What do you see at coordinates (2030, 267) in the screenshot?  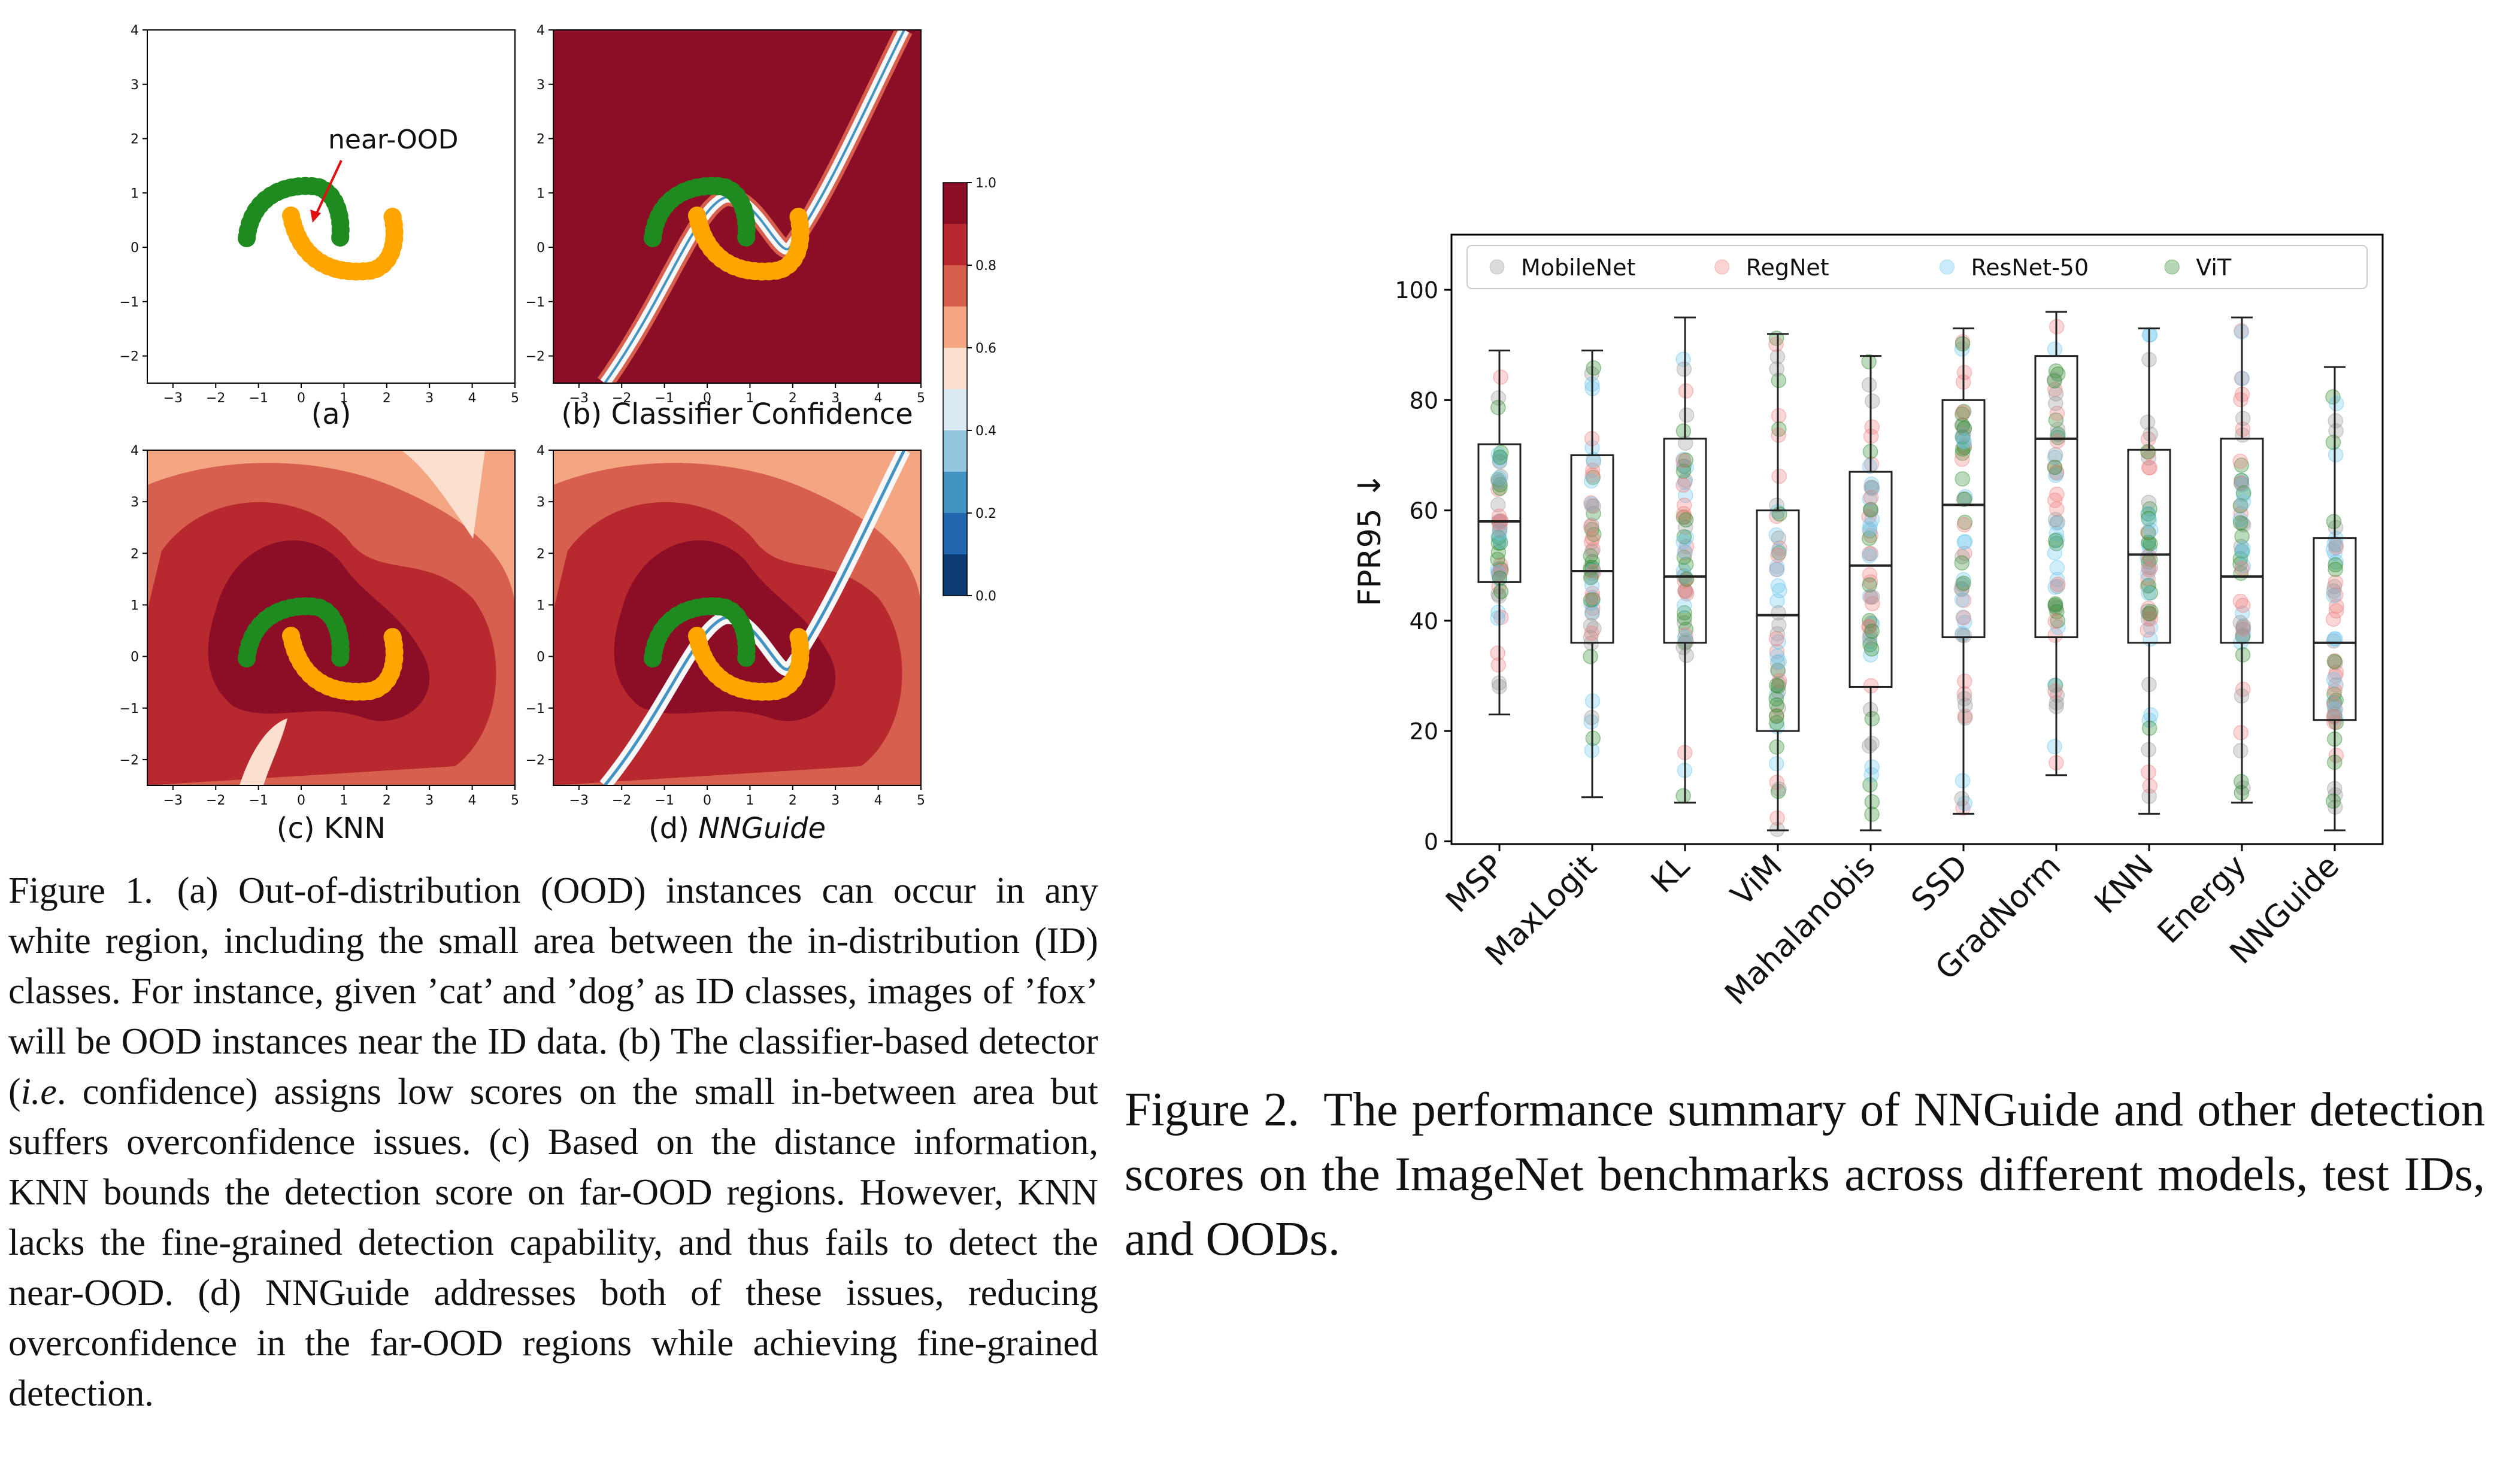 I see `legend-label: ResNet-50` at bounding box center [2030, 267].